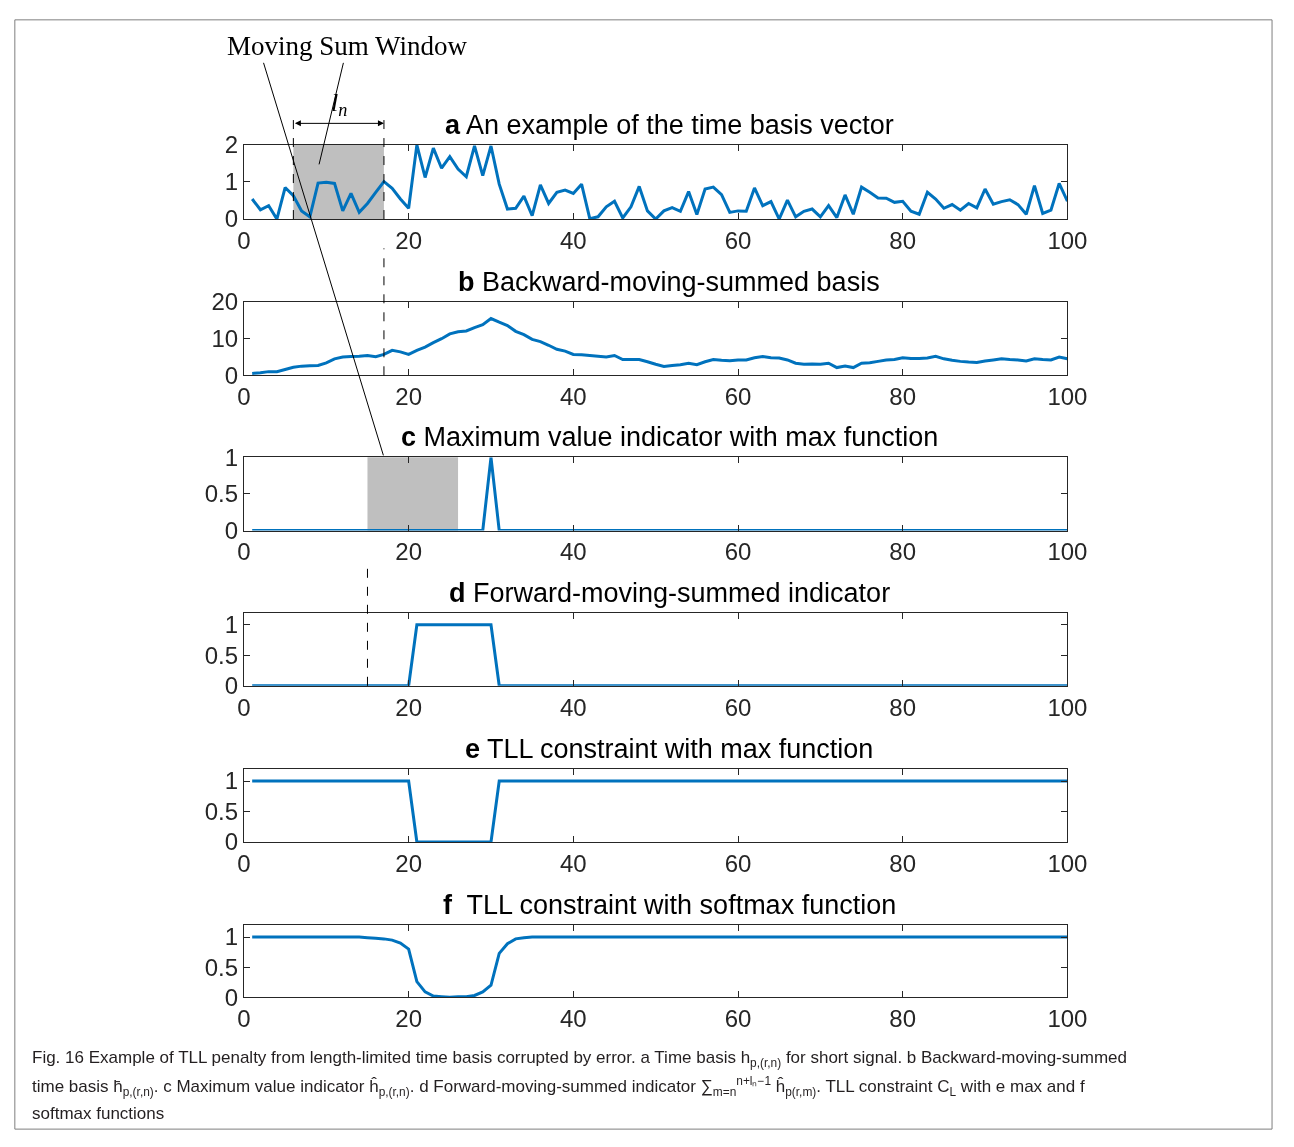  Describe the element at coordinates (225, 339) in the screenshot. I see `y-tick-label: 10` at that location.